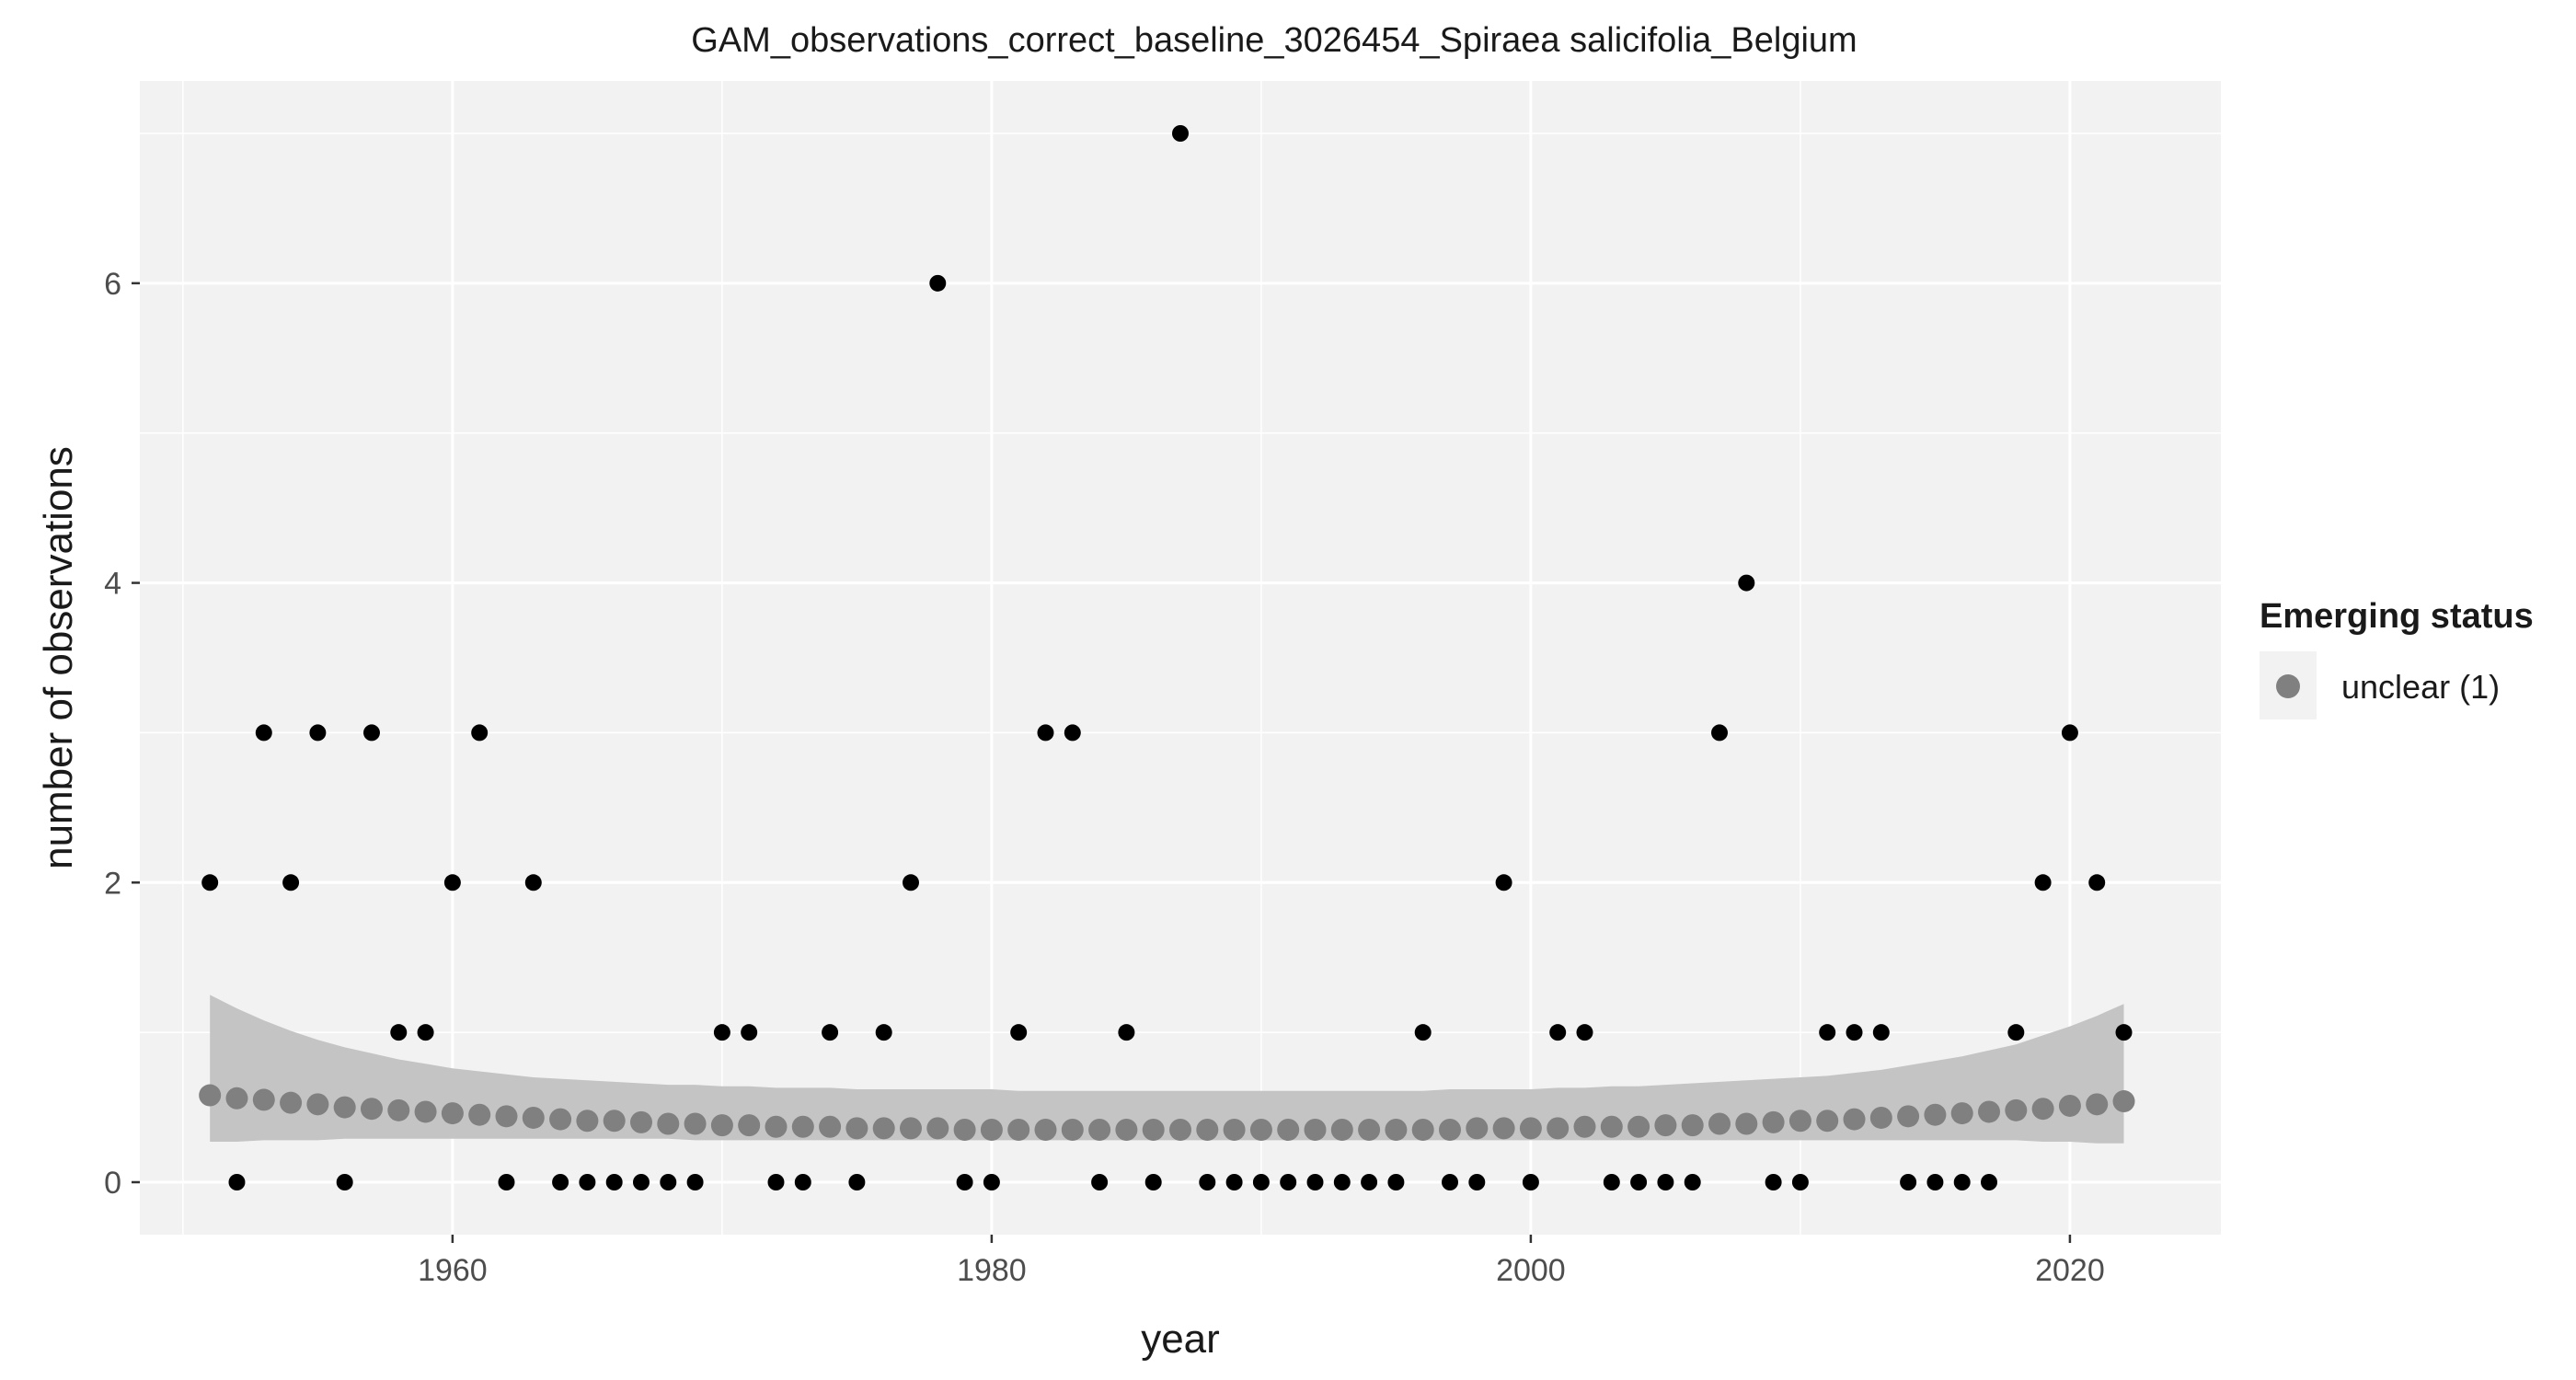 This screenshot has height=1380, width=2576. What do you see at coordinates (1531, 1270) in the screenshot?
I see `x-tick-label: 2000` at bounding box center [1531, 1270].